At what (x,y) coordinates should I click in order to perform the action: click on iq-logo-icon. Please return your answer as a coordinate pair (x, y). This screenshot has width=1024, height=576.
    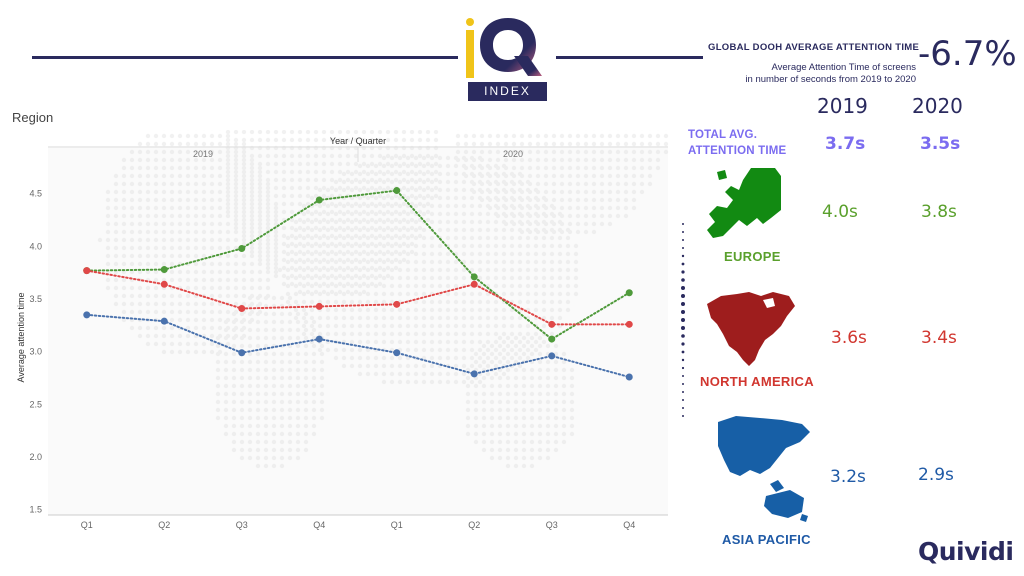
    Looking at the image, I should click on (511, 47).